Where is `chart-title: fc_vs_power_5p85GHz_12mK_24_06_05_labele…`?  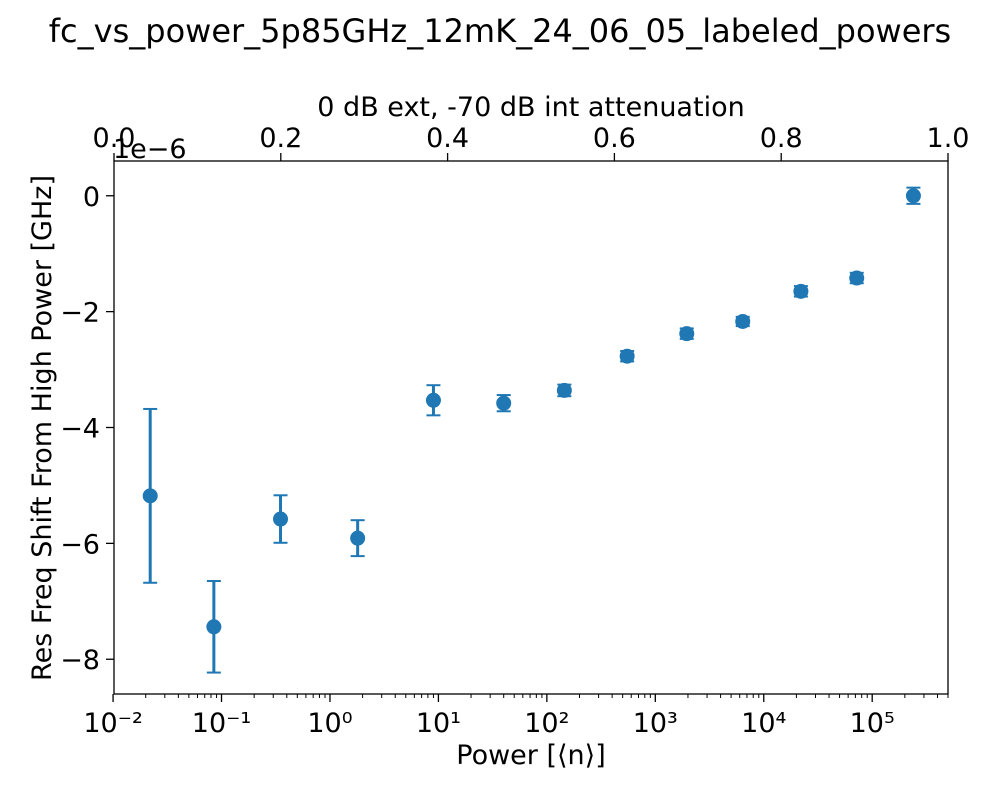
chart-title: fc_vs_power_5p85GHz_12mK_24_06_05_labele… is located at coordinates (500, 31).